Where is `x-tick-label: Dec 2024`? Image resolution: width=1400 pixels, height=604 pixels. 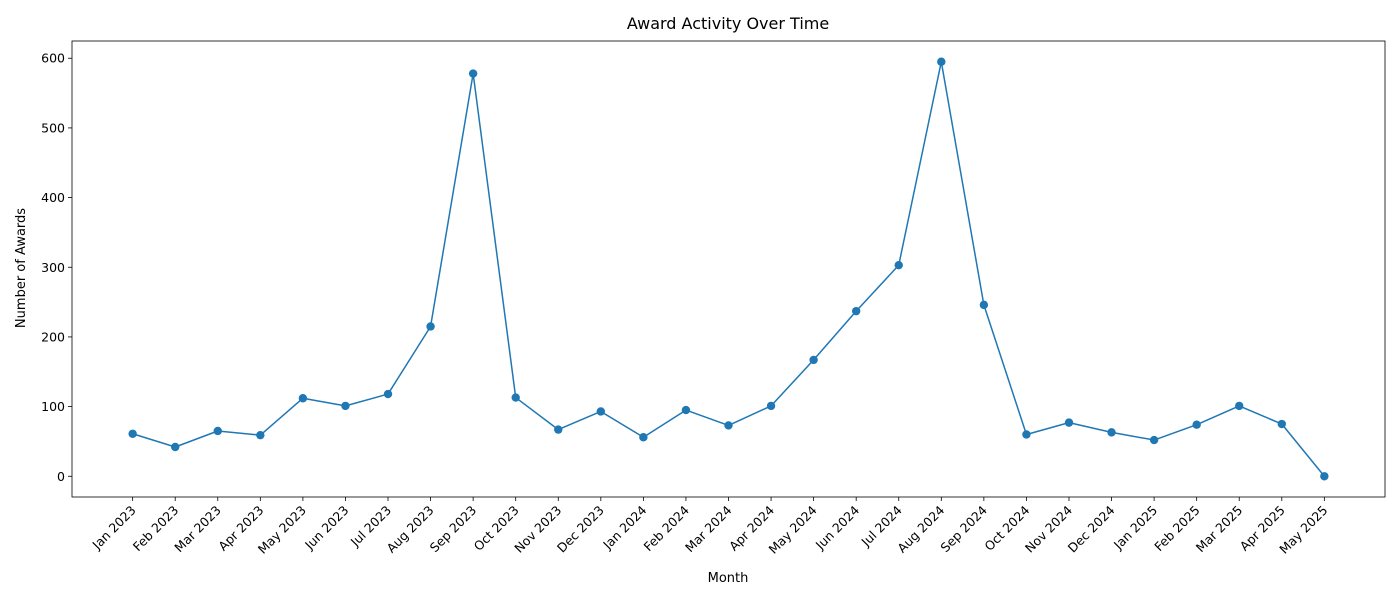 x-tick-label: Dec 2024 is located at coordinates (1091, 528).